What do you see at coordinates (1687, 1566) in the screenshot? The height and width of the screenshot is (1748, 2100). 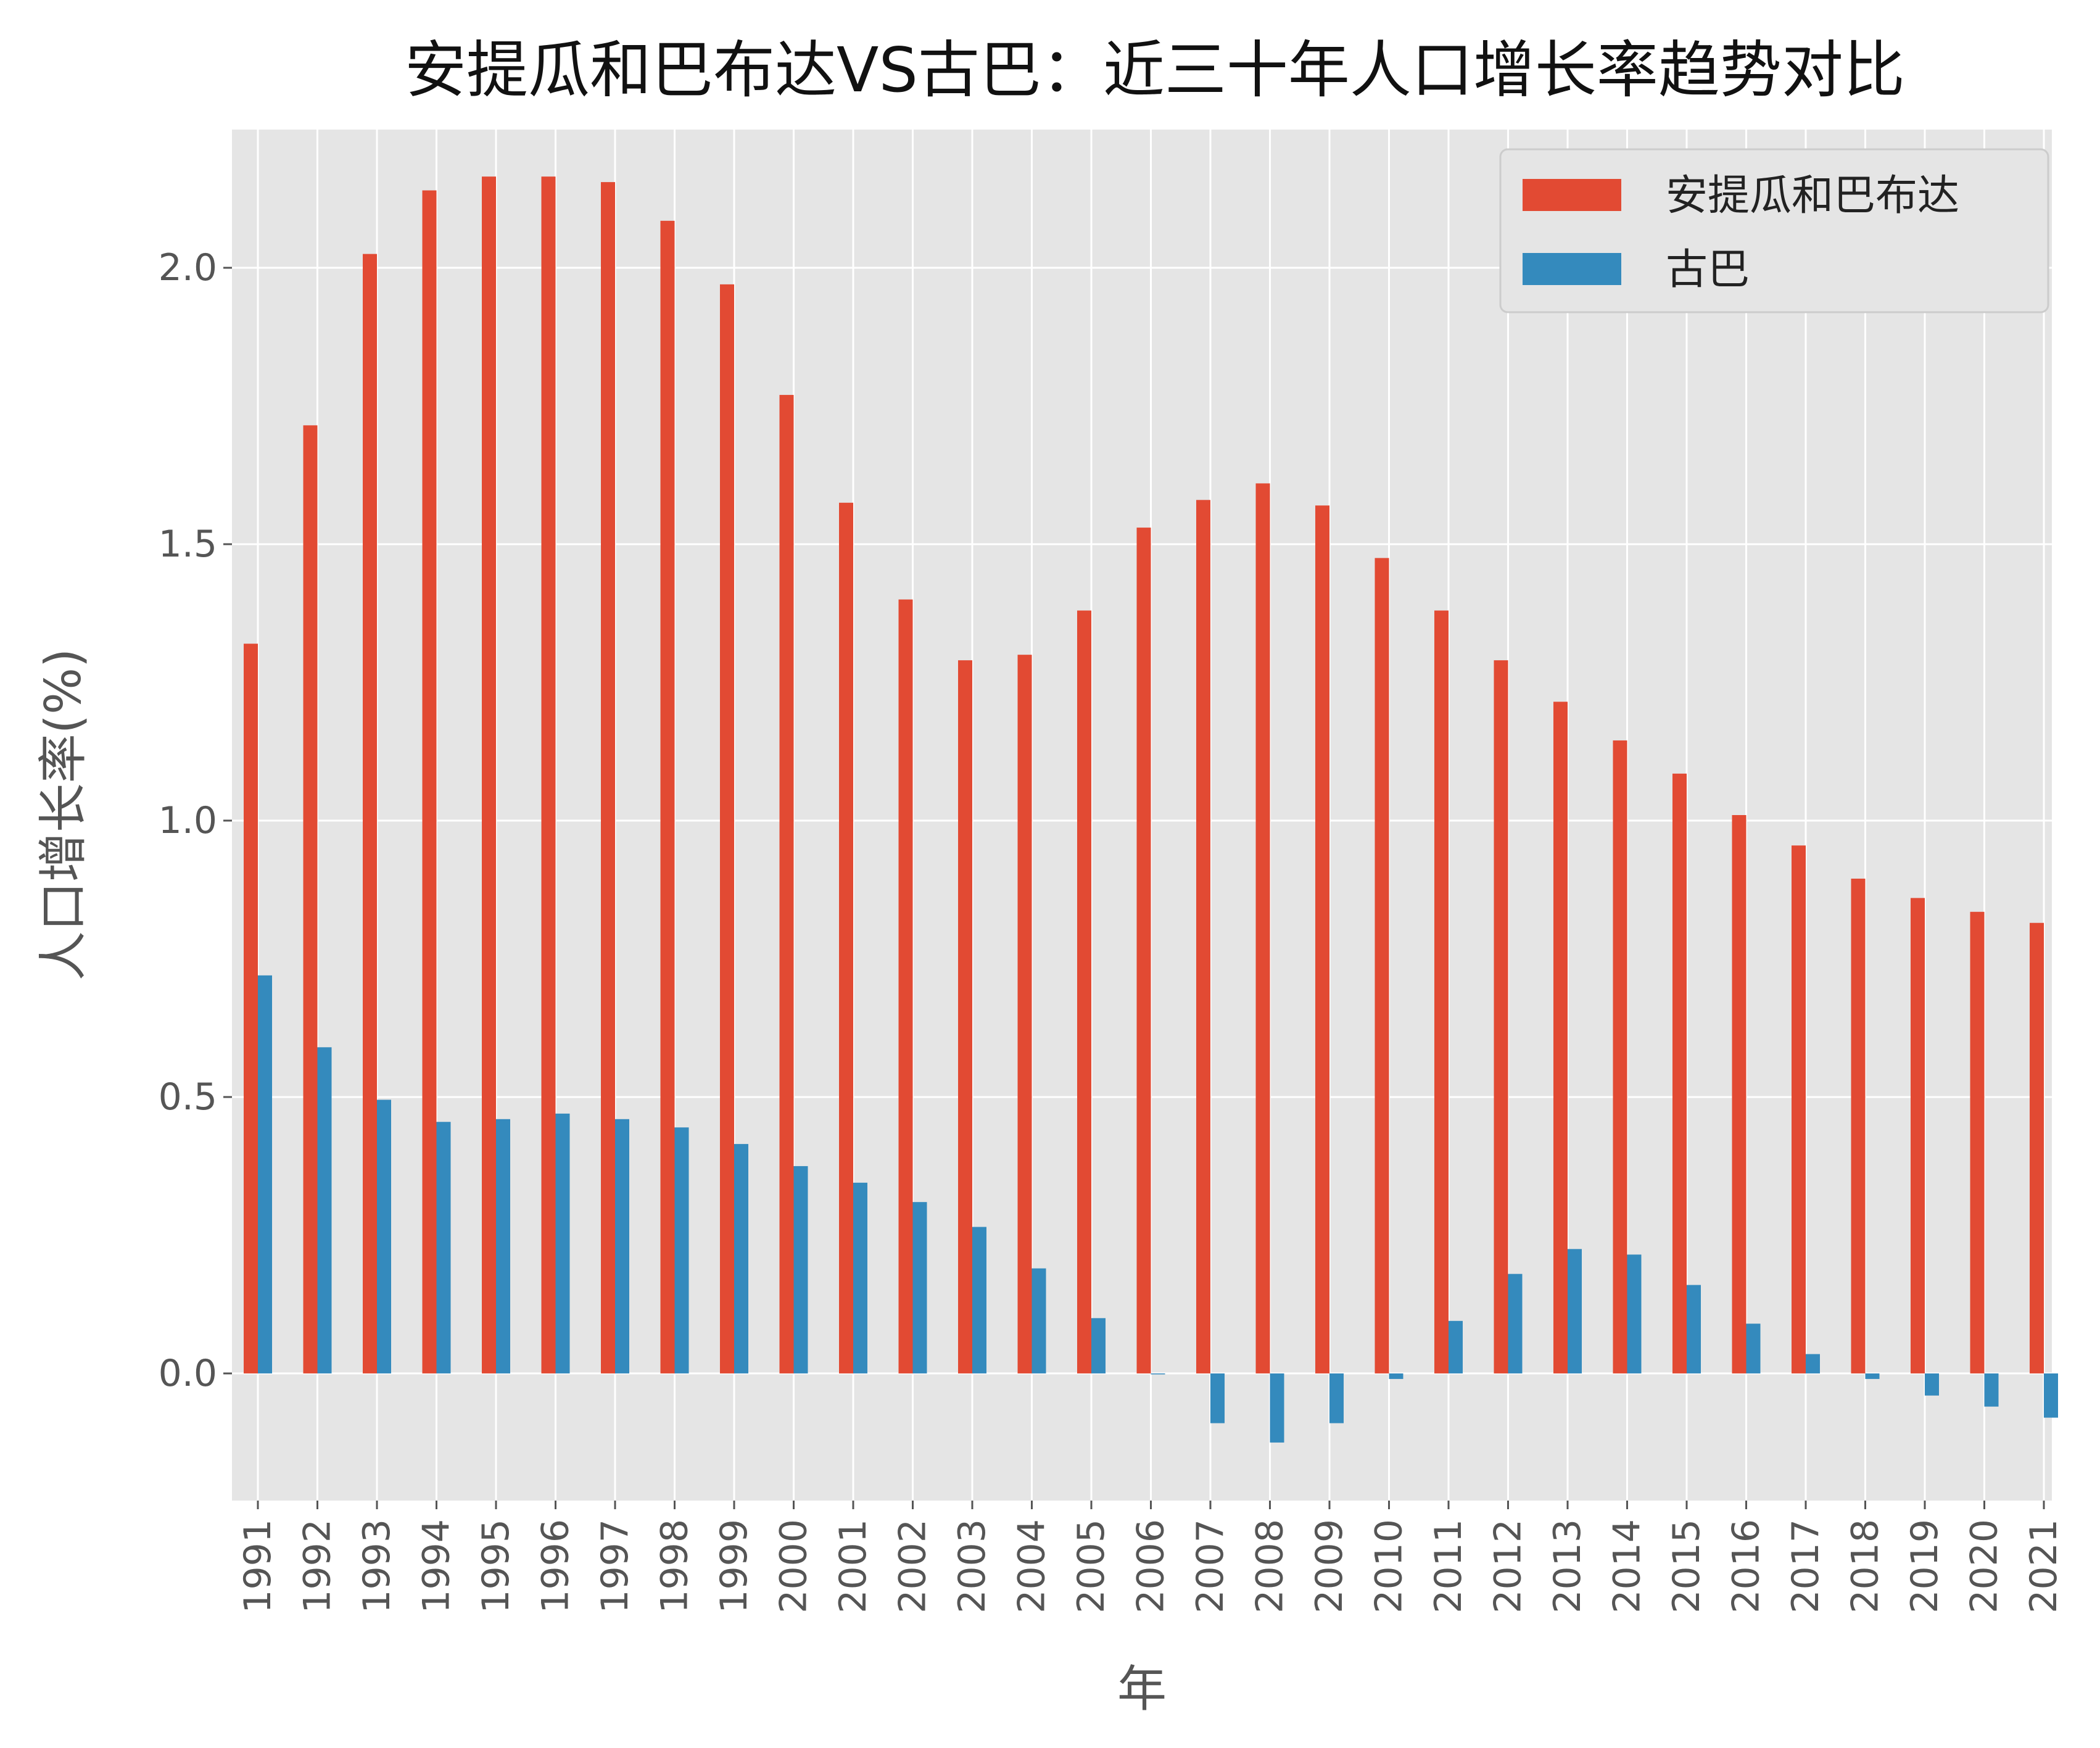 I see `x-tick-label: 2015` at bounding box center [1687, 1566].